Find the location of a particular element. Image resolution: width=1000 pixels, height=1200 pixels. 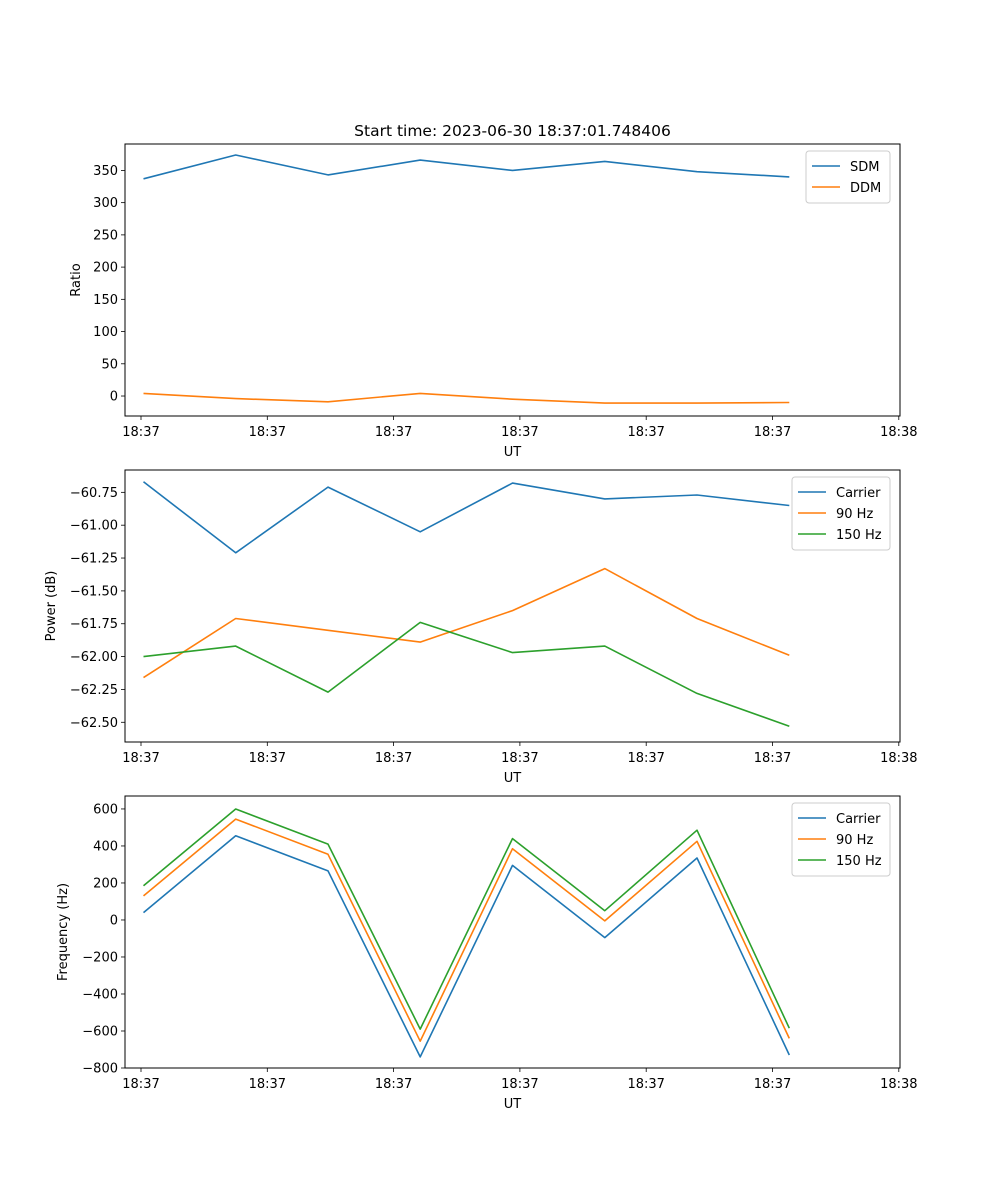

ratio-y-tick-label: 300 is located at coordinates (105, 203).